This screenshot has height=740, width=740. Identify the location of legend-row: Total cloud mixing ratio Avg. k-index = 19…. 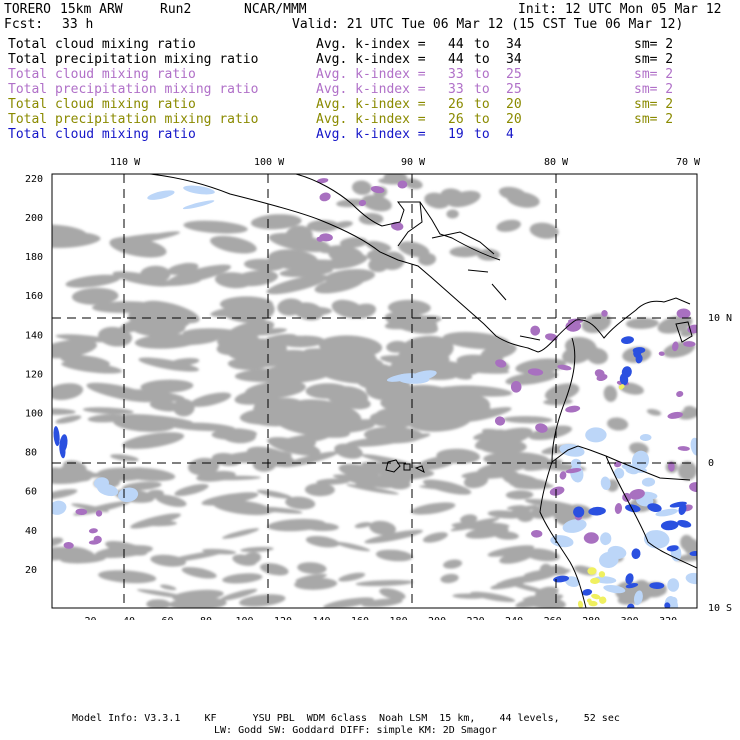
(368, 134).